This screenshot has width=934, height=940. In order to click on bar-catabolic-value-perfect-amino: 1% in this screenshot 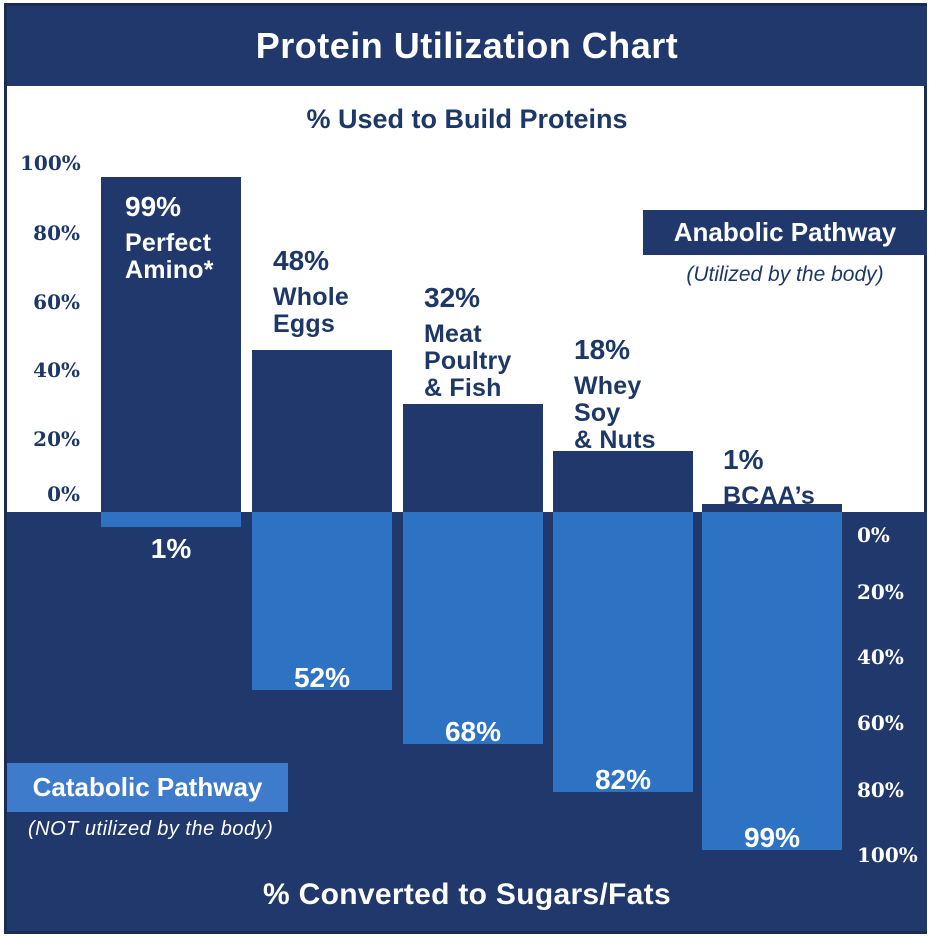, I will do `click(171, 548)`.